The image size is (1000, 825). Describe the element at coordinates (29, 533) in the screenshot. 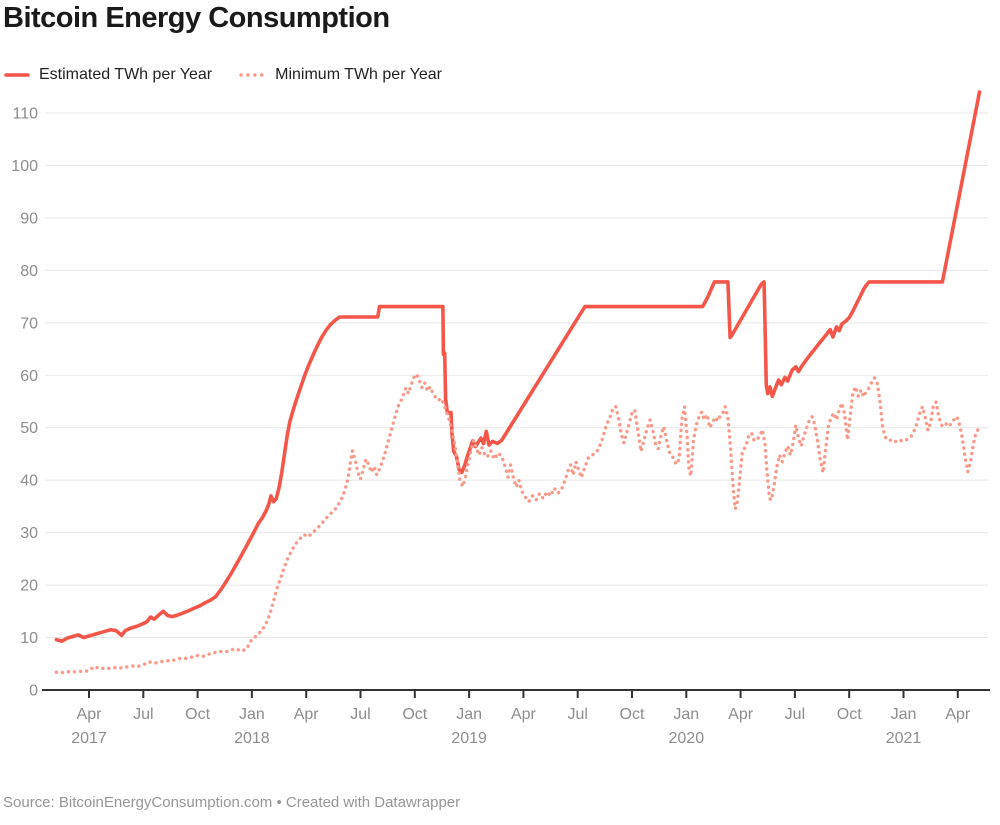

I see `y-tick-label-30: 30` at that location.